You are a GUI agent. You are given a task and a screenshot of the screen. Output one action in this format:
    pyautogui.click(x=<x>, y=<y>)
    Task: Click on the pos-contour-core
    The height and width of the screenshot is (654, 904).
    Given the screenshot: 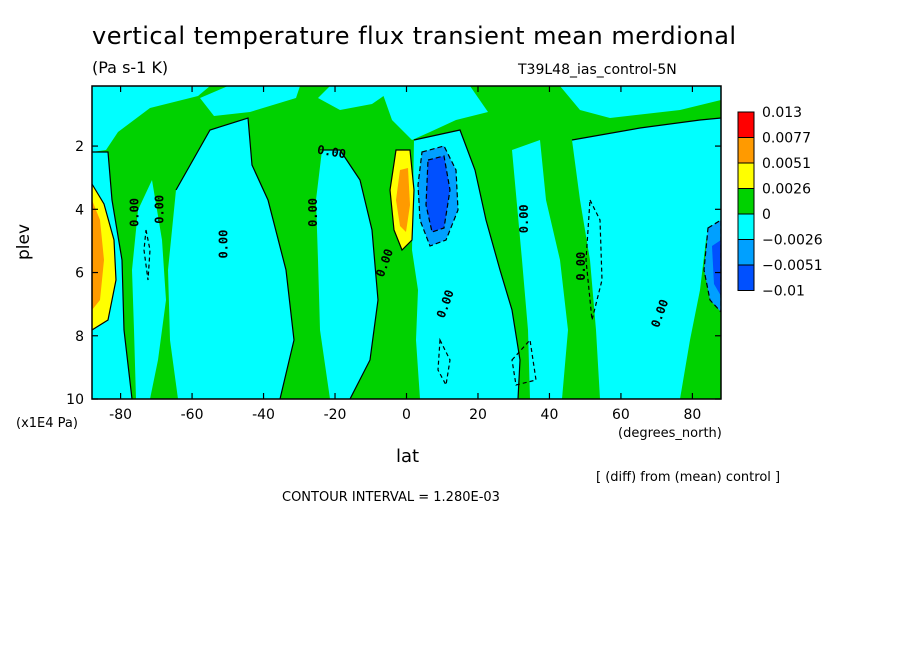 What is the action you would take?
    pyautogui.click(x=402, y=200)
    